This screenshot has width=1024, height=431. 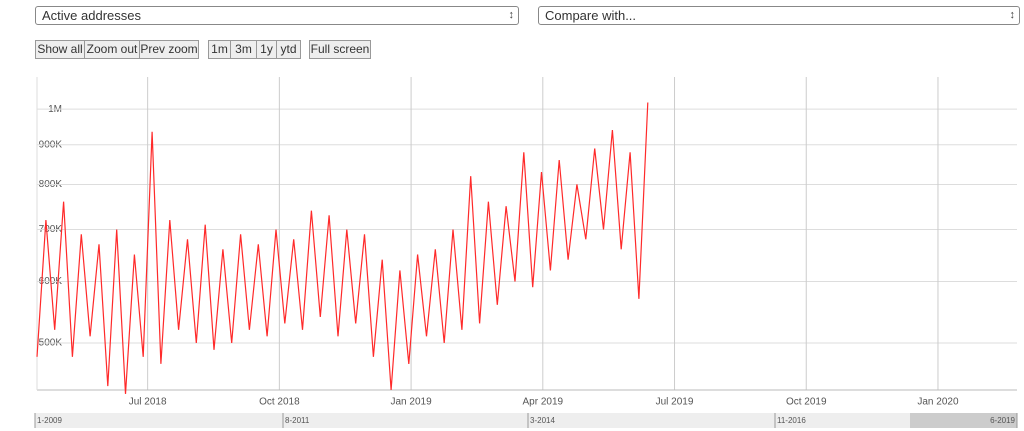 What do you see at coordinates (806, 402) in the screenshot?
I see `x-tick-label: Oct 2019` at bounding box center [806, 402].